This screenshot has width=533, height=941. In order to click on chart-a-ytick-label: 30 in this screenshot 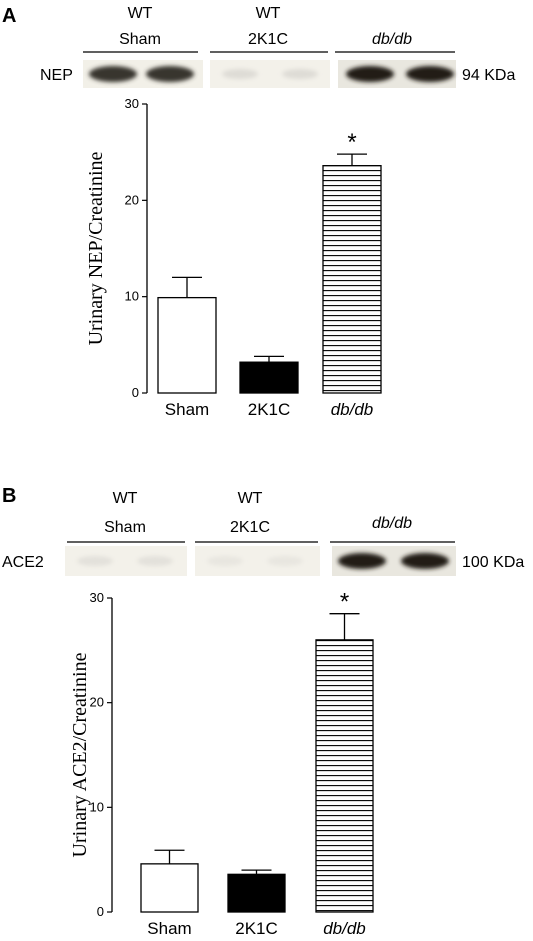, I will do `click(132, 103)`.